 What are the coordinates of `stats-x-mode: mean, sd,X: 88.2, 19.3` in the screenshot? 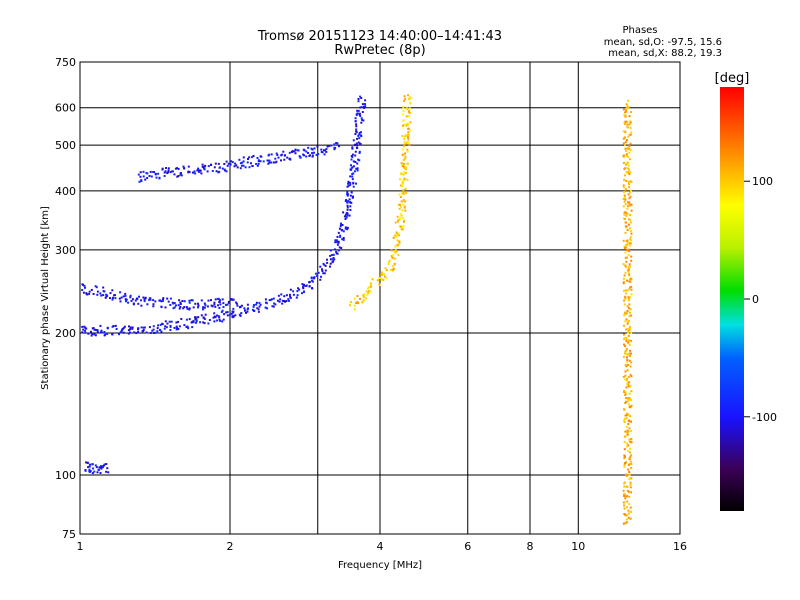 It's located at (665, 53).